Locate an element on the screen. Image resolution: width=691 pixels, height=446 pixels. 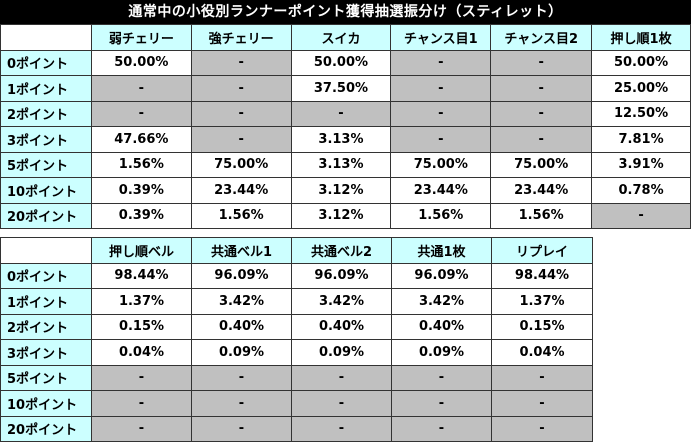
table-row: 1ポイント - -37.50% - -25.00% is located at coordinates (345, 88).